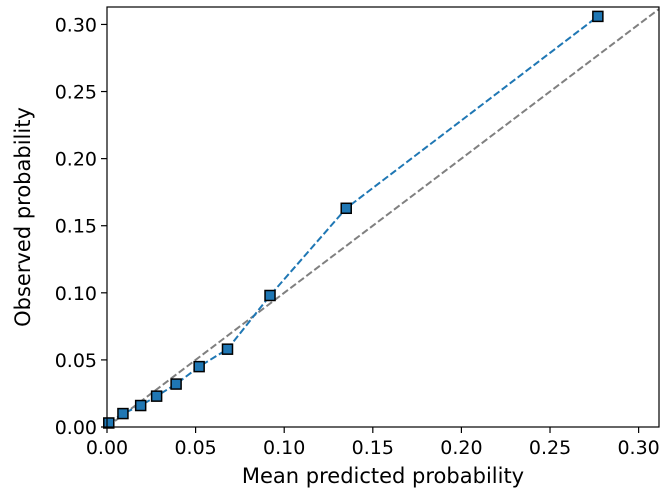 This screenshot has width=667, height=495. What do you see at coordinates (76, 361) in the screenshot?
I see `y-tick-label: 0.05` at bounding box center [76, 361].